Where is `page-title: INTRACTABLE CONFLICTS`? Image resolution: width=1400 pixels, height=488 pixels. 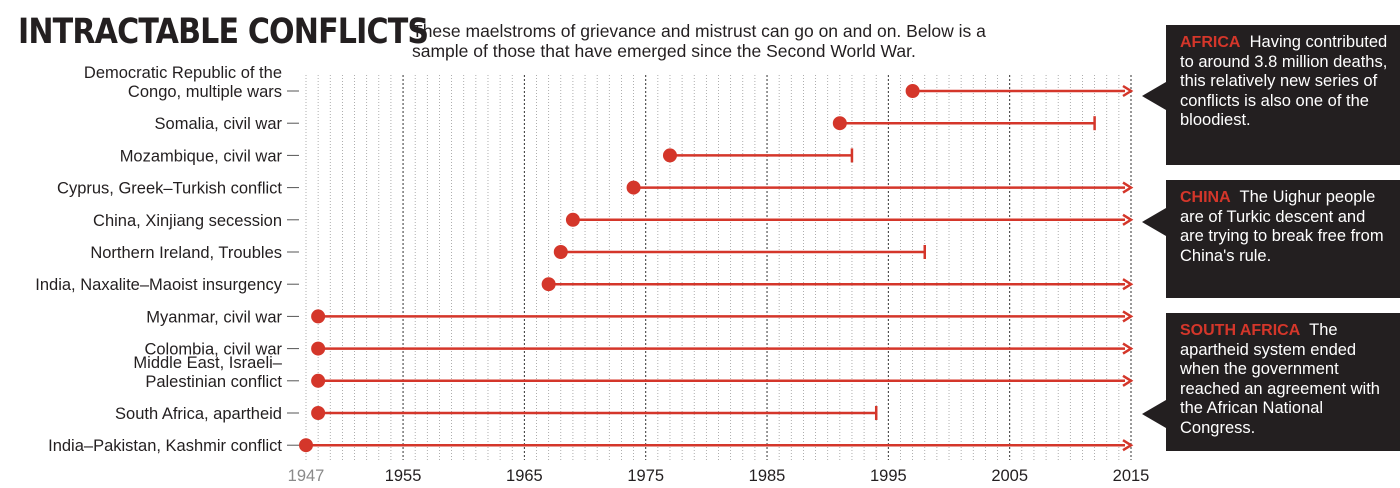 page-title: INTRACTABLE CONFLICTS is located at coordinates (223, 32).